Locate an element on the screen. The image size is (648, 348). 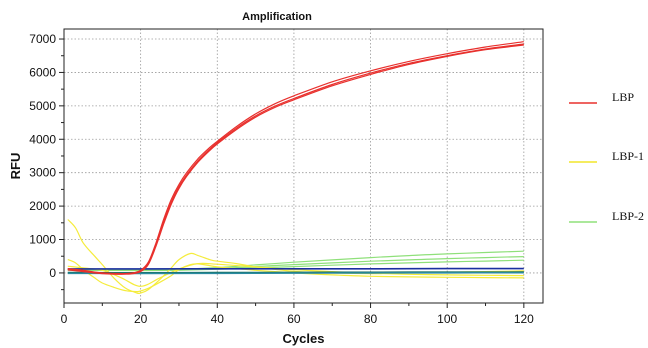
x-tick-label: 0 is located at coordinates (64, 319).